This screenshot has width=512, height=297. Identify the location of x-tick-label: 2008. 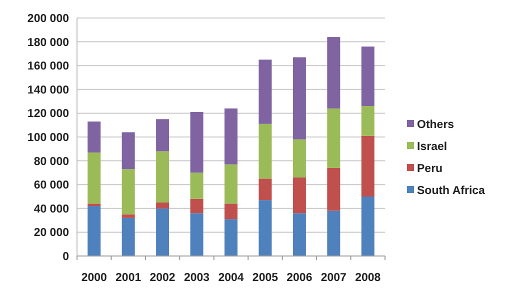
(368, 278).